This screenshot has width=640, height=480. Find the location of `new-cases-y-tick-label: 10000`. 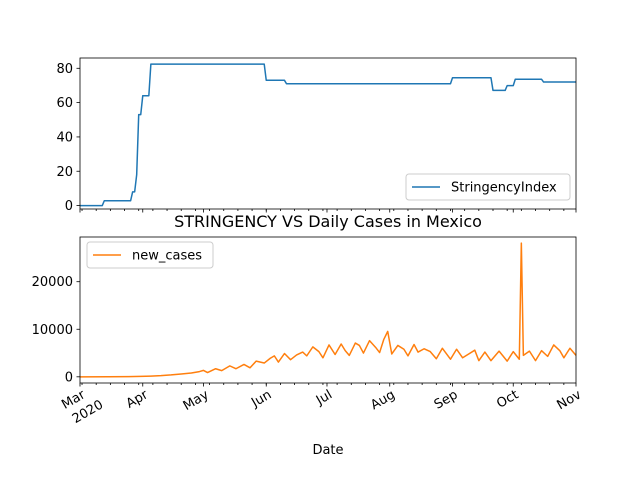

new-cases-y-tick-label: 10000 is located at coordinates (52, 330).